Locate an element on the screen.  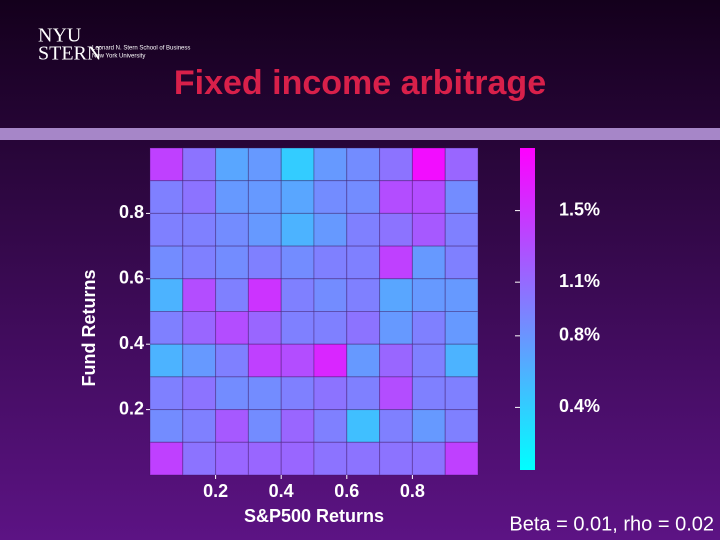
annotation: Beta = 0.01, rho = 0.02 is located at coordinates (611, 524).